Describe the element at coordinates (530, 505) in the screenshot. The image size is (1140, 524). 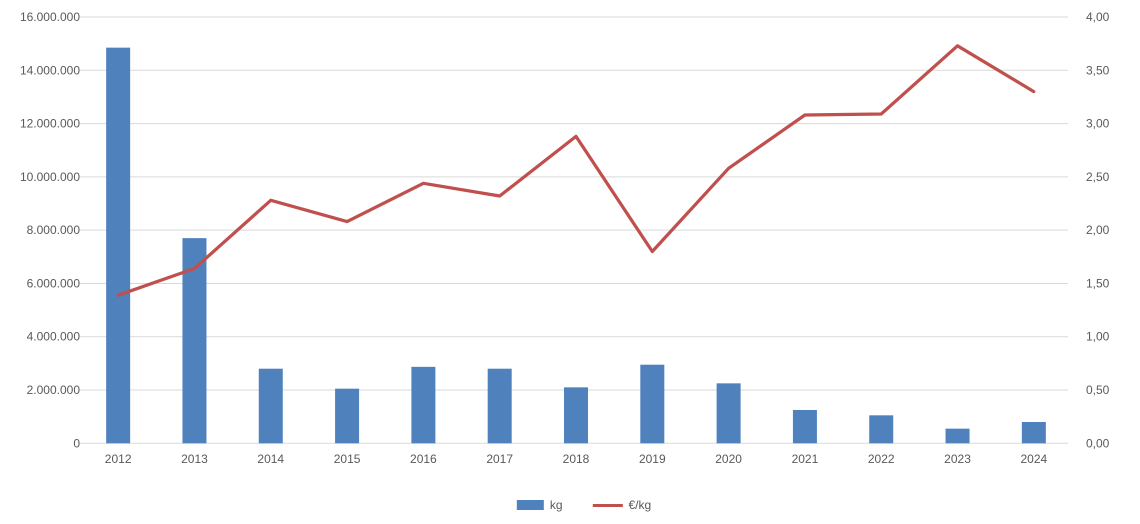
I see `legend-kg-swatch` at that location.